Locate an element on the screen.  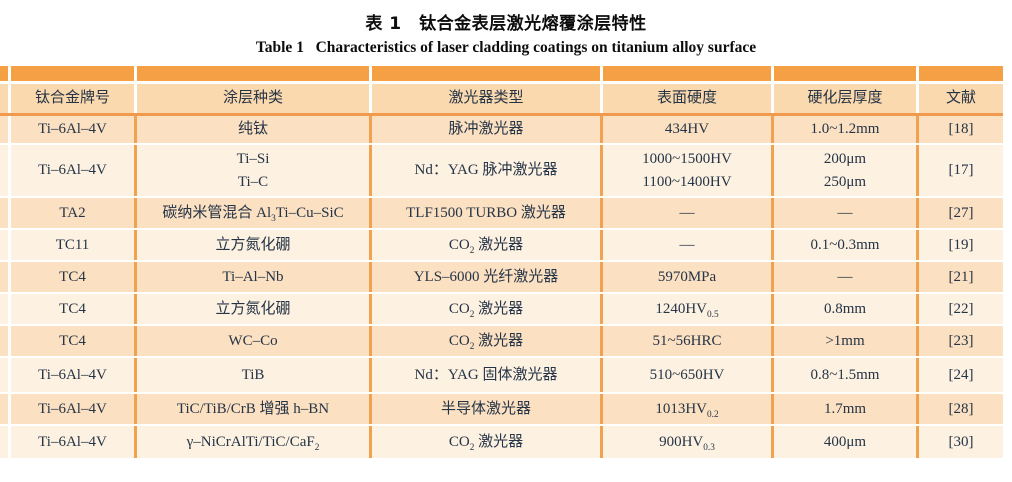
row-cells: Ti–6Al–4V 纯钛 脉冲激光器 434HV 1.0~1.2mm [18] is located at coordinates (507, 129).